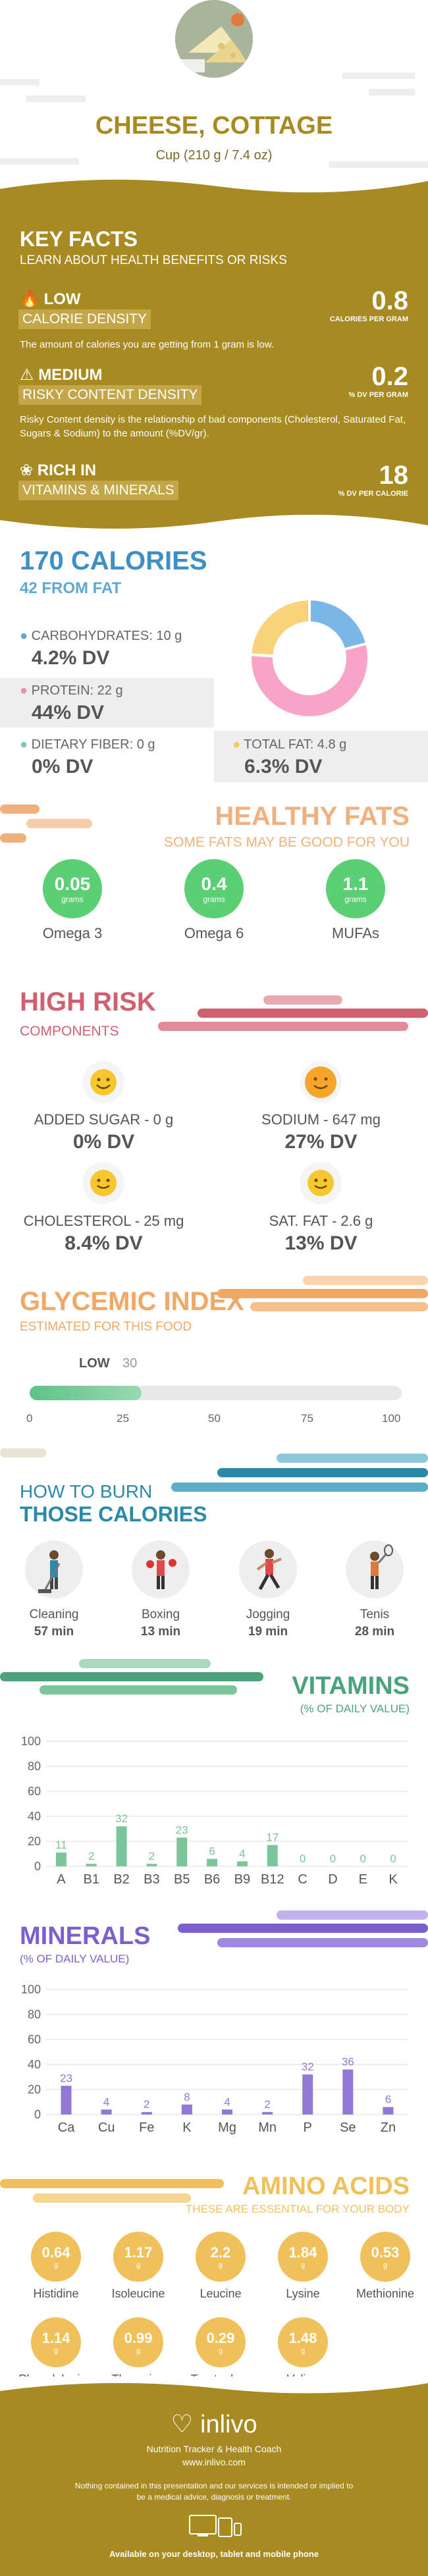 The width and height of the screenshot is (428, 2576). Describe the element at coordinates (54, 1632) in the screenshot. I see `activity-time: 57 min` at that location.